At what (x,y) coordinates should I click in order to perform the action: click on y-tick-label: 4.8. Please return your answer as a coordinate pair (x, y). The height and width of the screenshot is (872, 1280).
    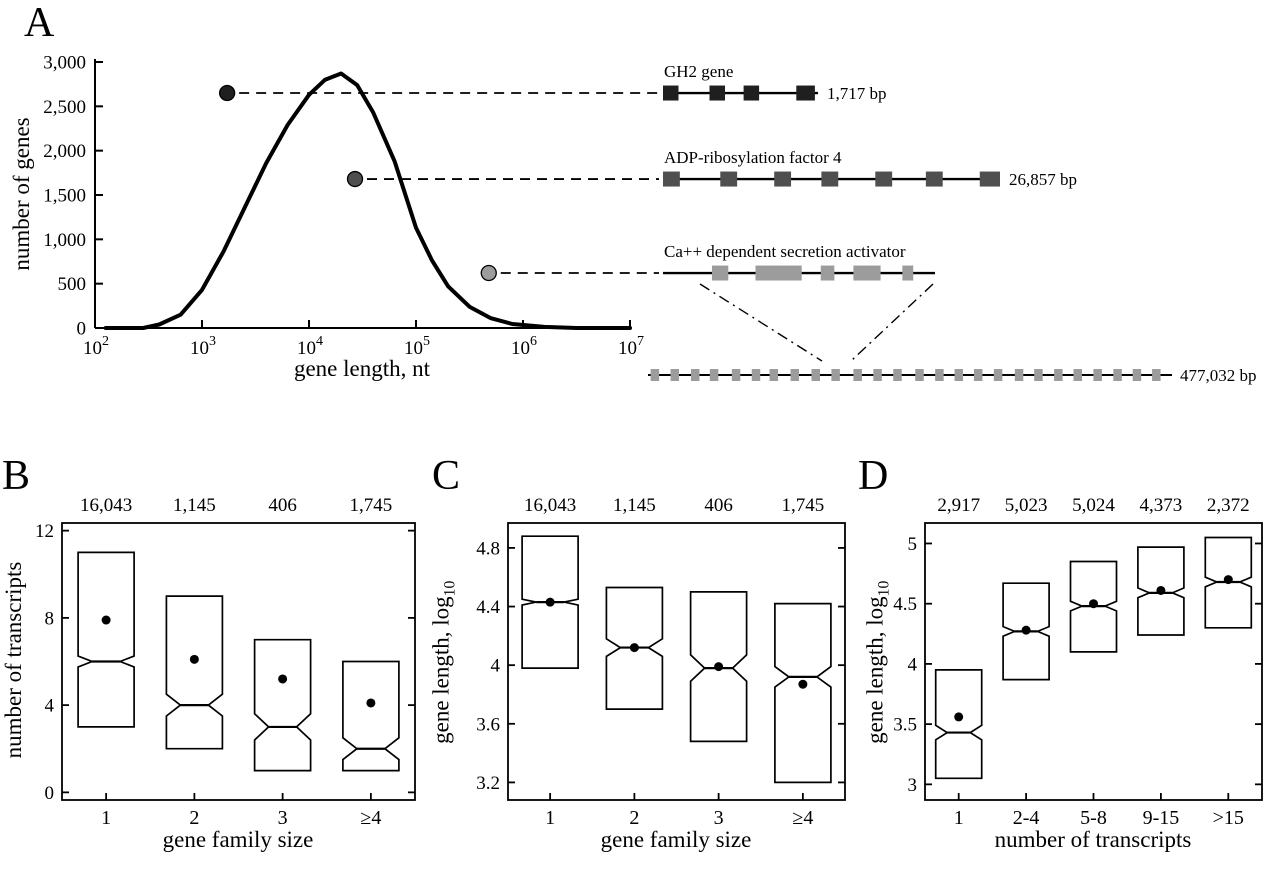
    Looking at the image, I should click on (488, 548).